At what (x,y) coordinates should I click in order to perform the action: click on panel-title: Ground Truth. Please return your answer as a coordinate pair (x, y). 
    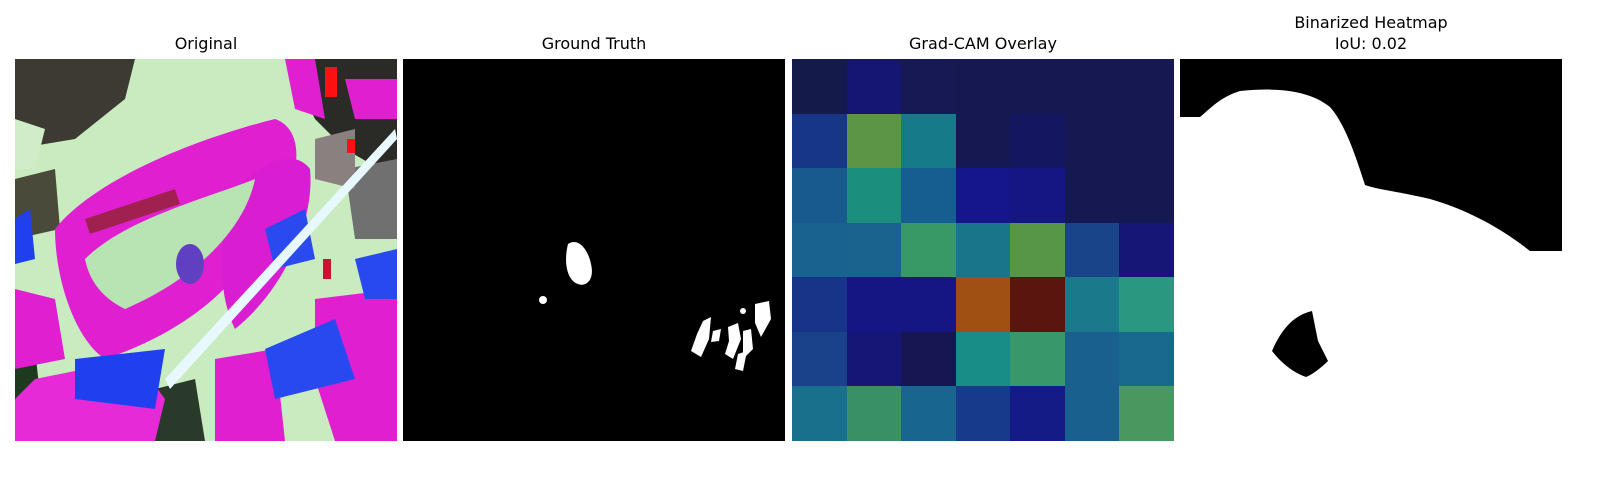
    Looking at the image, I should click on (594, 44).